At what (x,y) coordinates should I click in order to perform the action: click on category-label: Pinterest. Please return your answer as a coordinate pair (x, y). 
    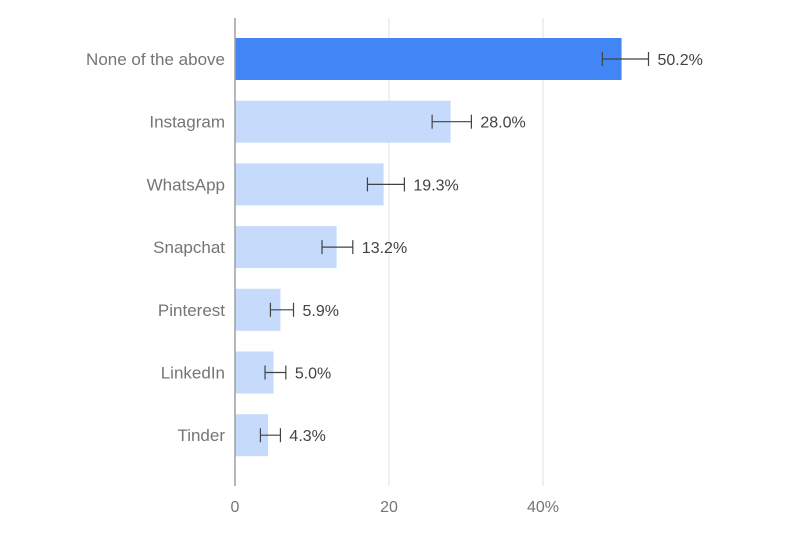
    Looking at the image, I should click on (191, 310).